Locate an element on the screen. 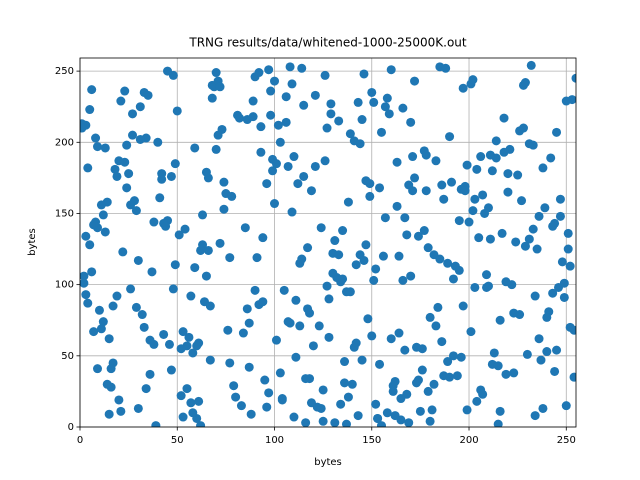  y-tick-label: 250 is located at coordinates (64, 71).